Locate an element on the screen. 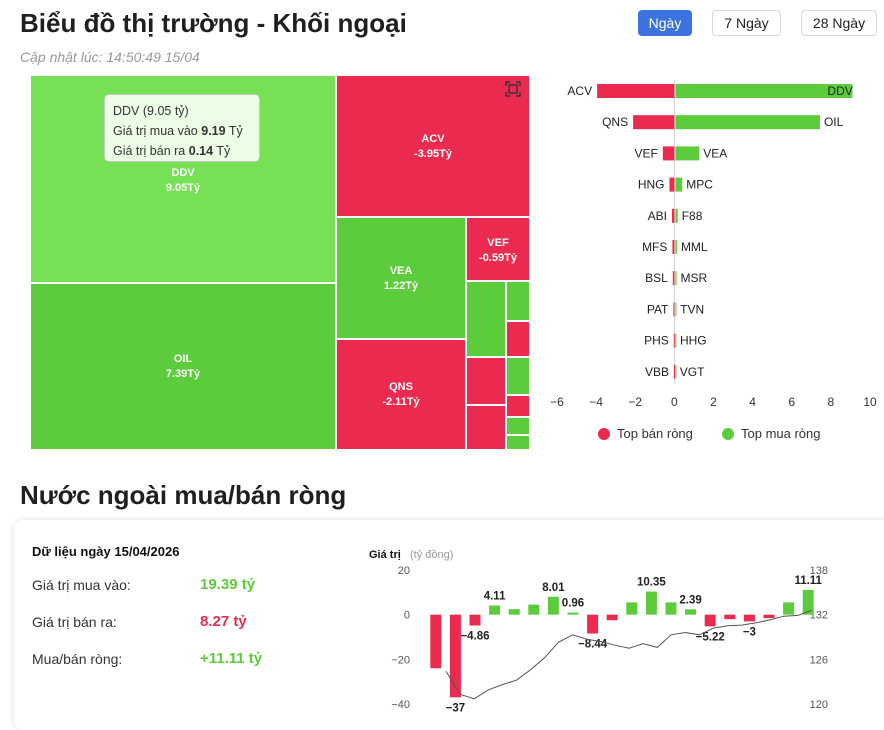 This screenshot has width=884, height=730. bar-label-buy: MSR is located at coordinates (694, 278).